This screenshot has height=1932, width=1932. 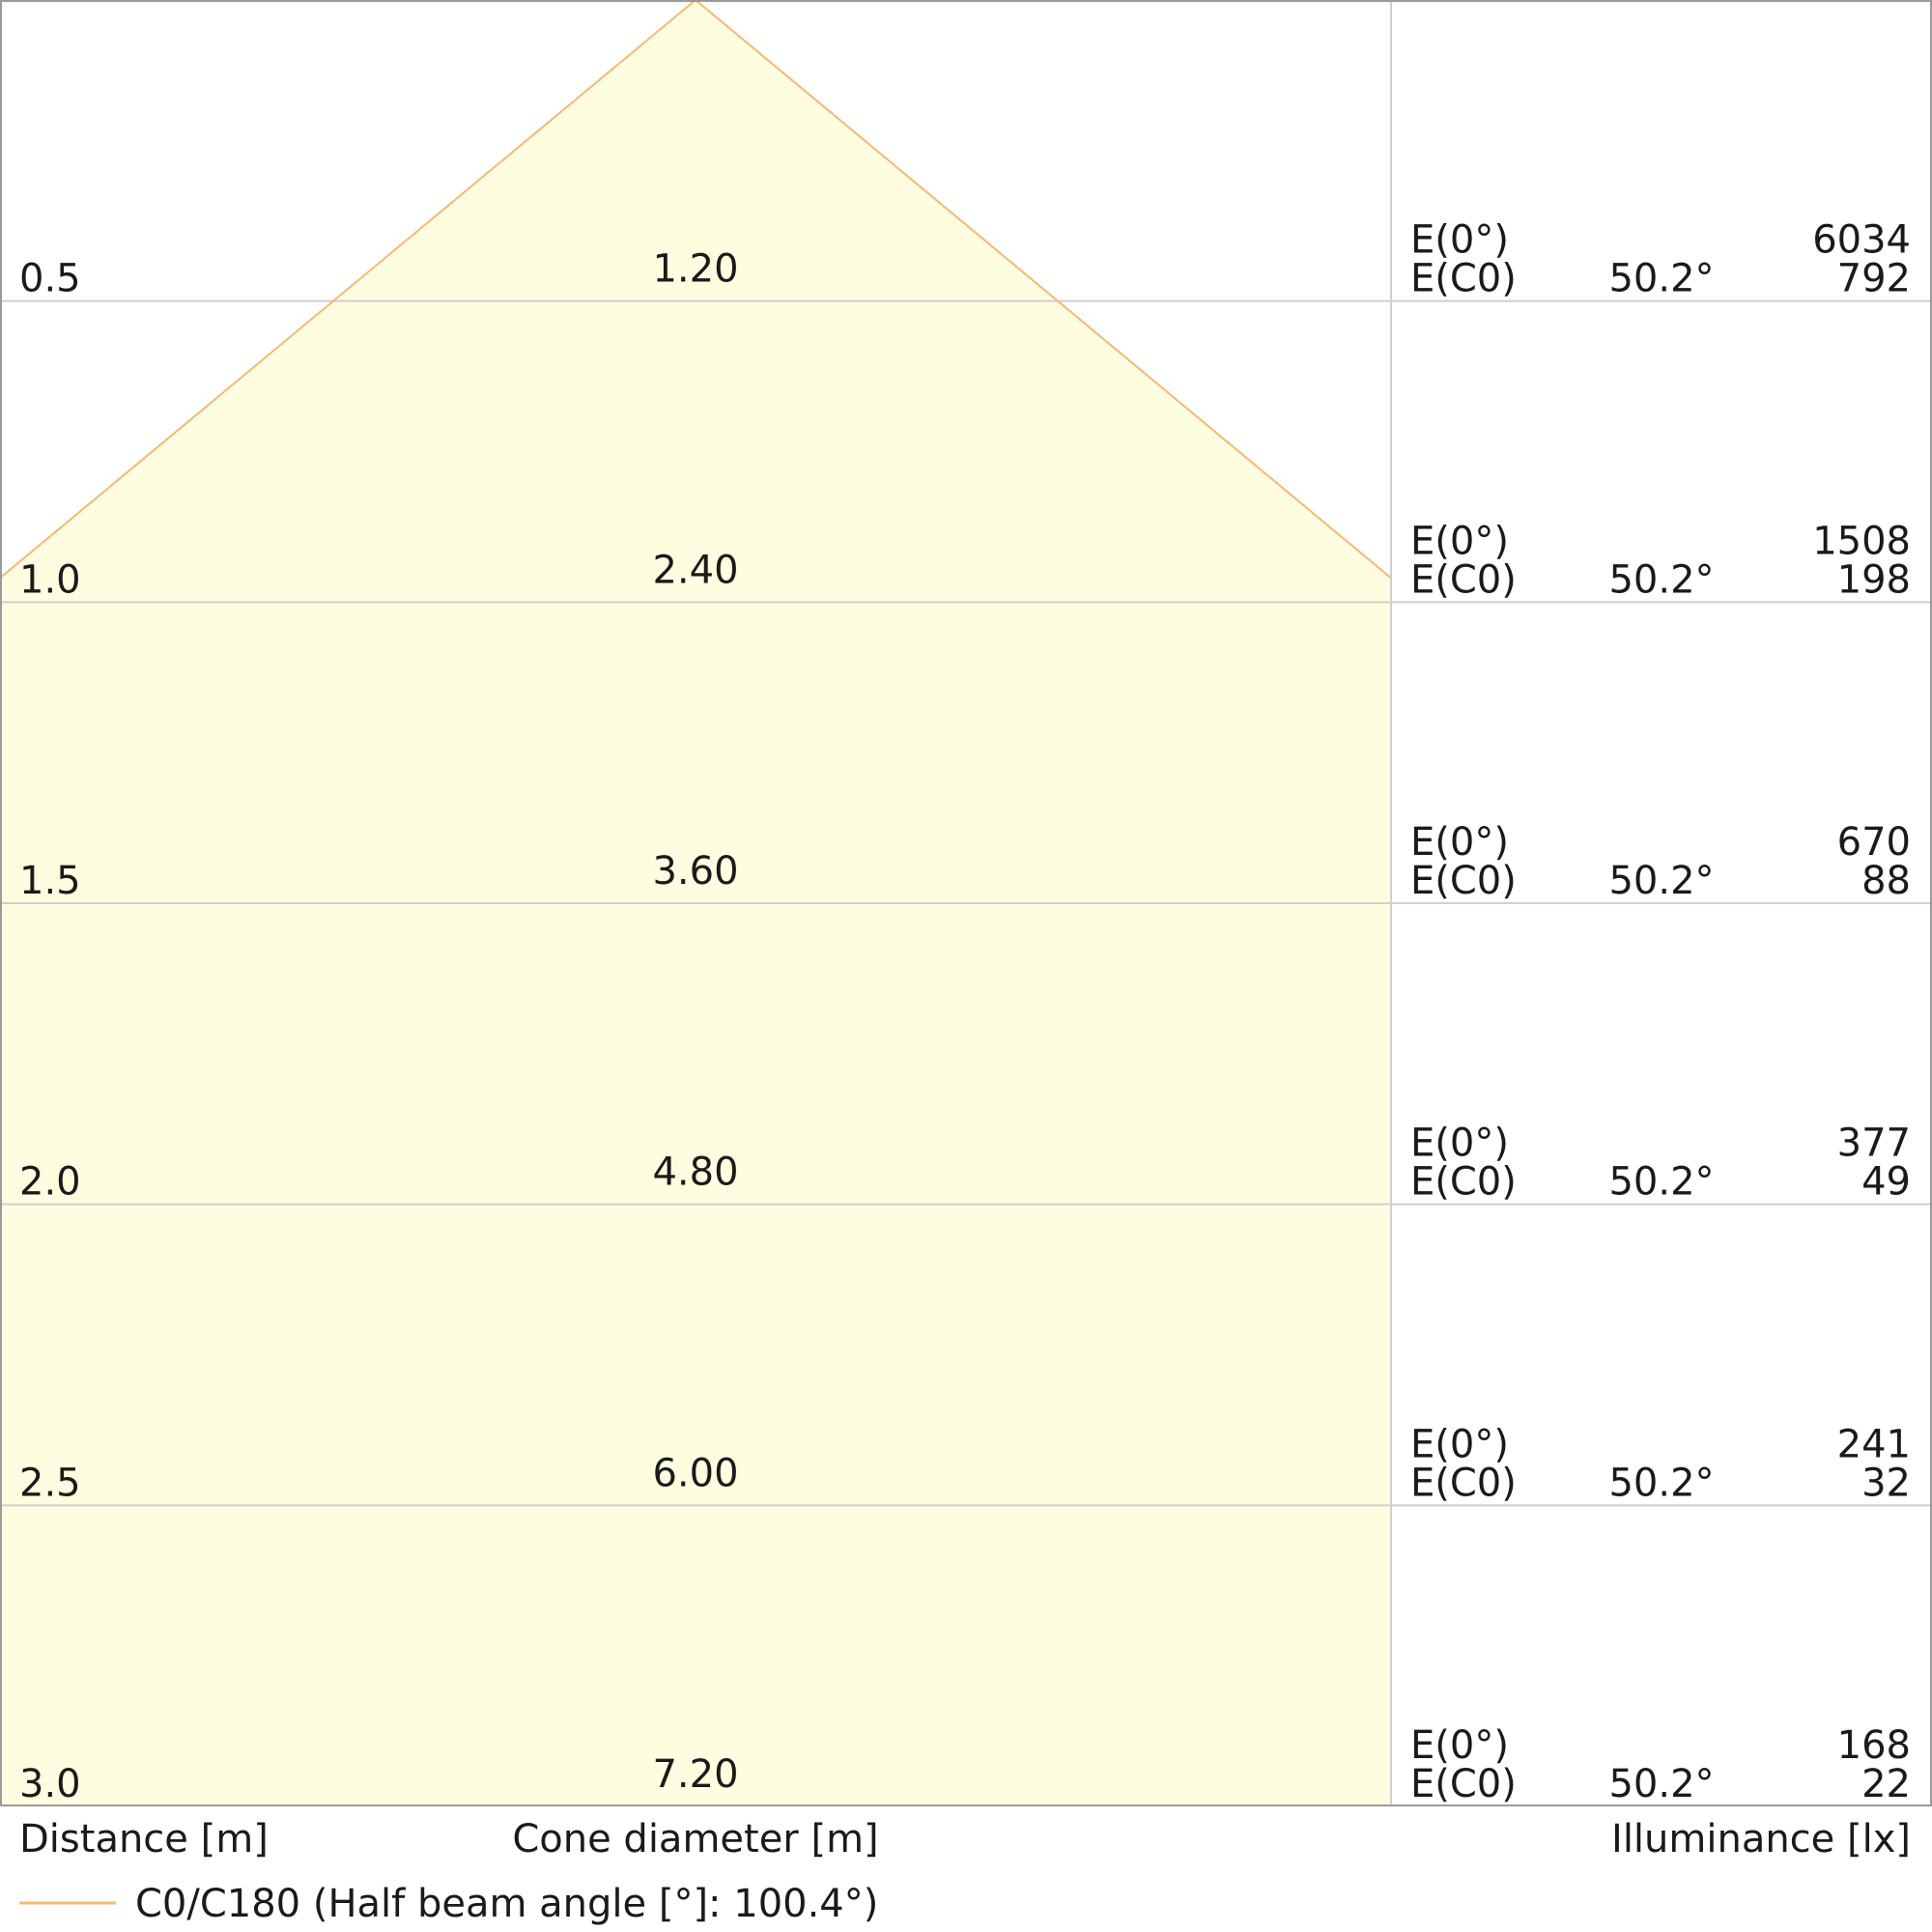 What do you see at coordinates (1861, 541) in the screenshot?
I see `e0-value: 1508` at bounding box center [1861, 541].